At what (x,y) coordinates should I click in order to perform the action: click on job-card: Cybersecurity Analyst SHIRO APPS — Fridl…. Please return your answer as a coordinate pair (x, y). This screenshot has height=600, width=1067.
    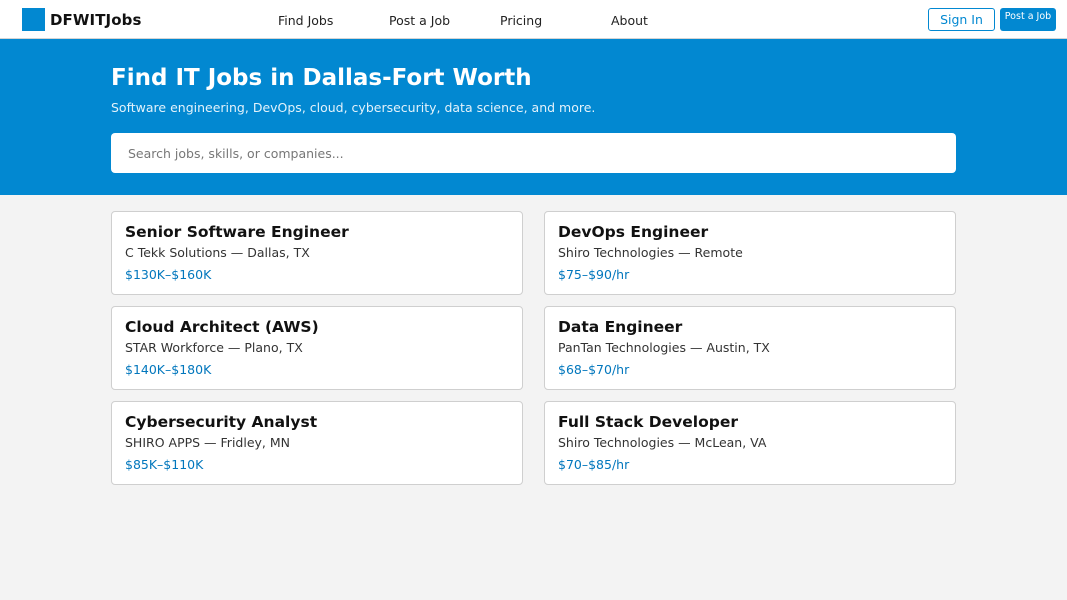
    Looking at the image, I should click on (317, 443).